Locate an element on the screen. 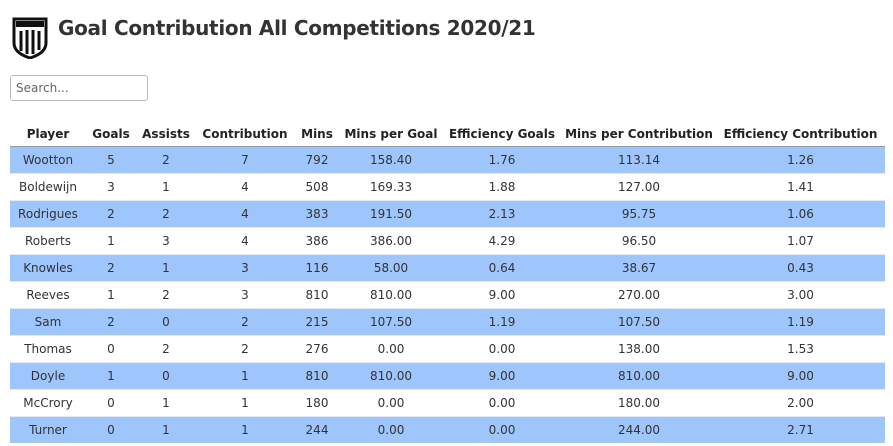  table-row: Doyle 1 0 1 810 810.00 9.00 810.00 9.00 is located at coordinates (447, 376).